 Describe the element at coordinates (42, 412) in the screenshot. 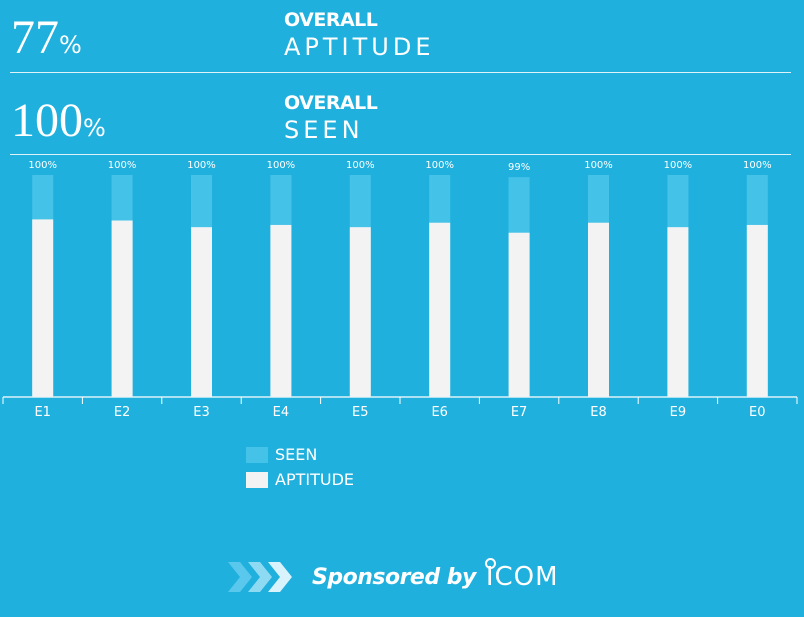

I see `x-tick-label-e1: E1` at that location.